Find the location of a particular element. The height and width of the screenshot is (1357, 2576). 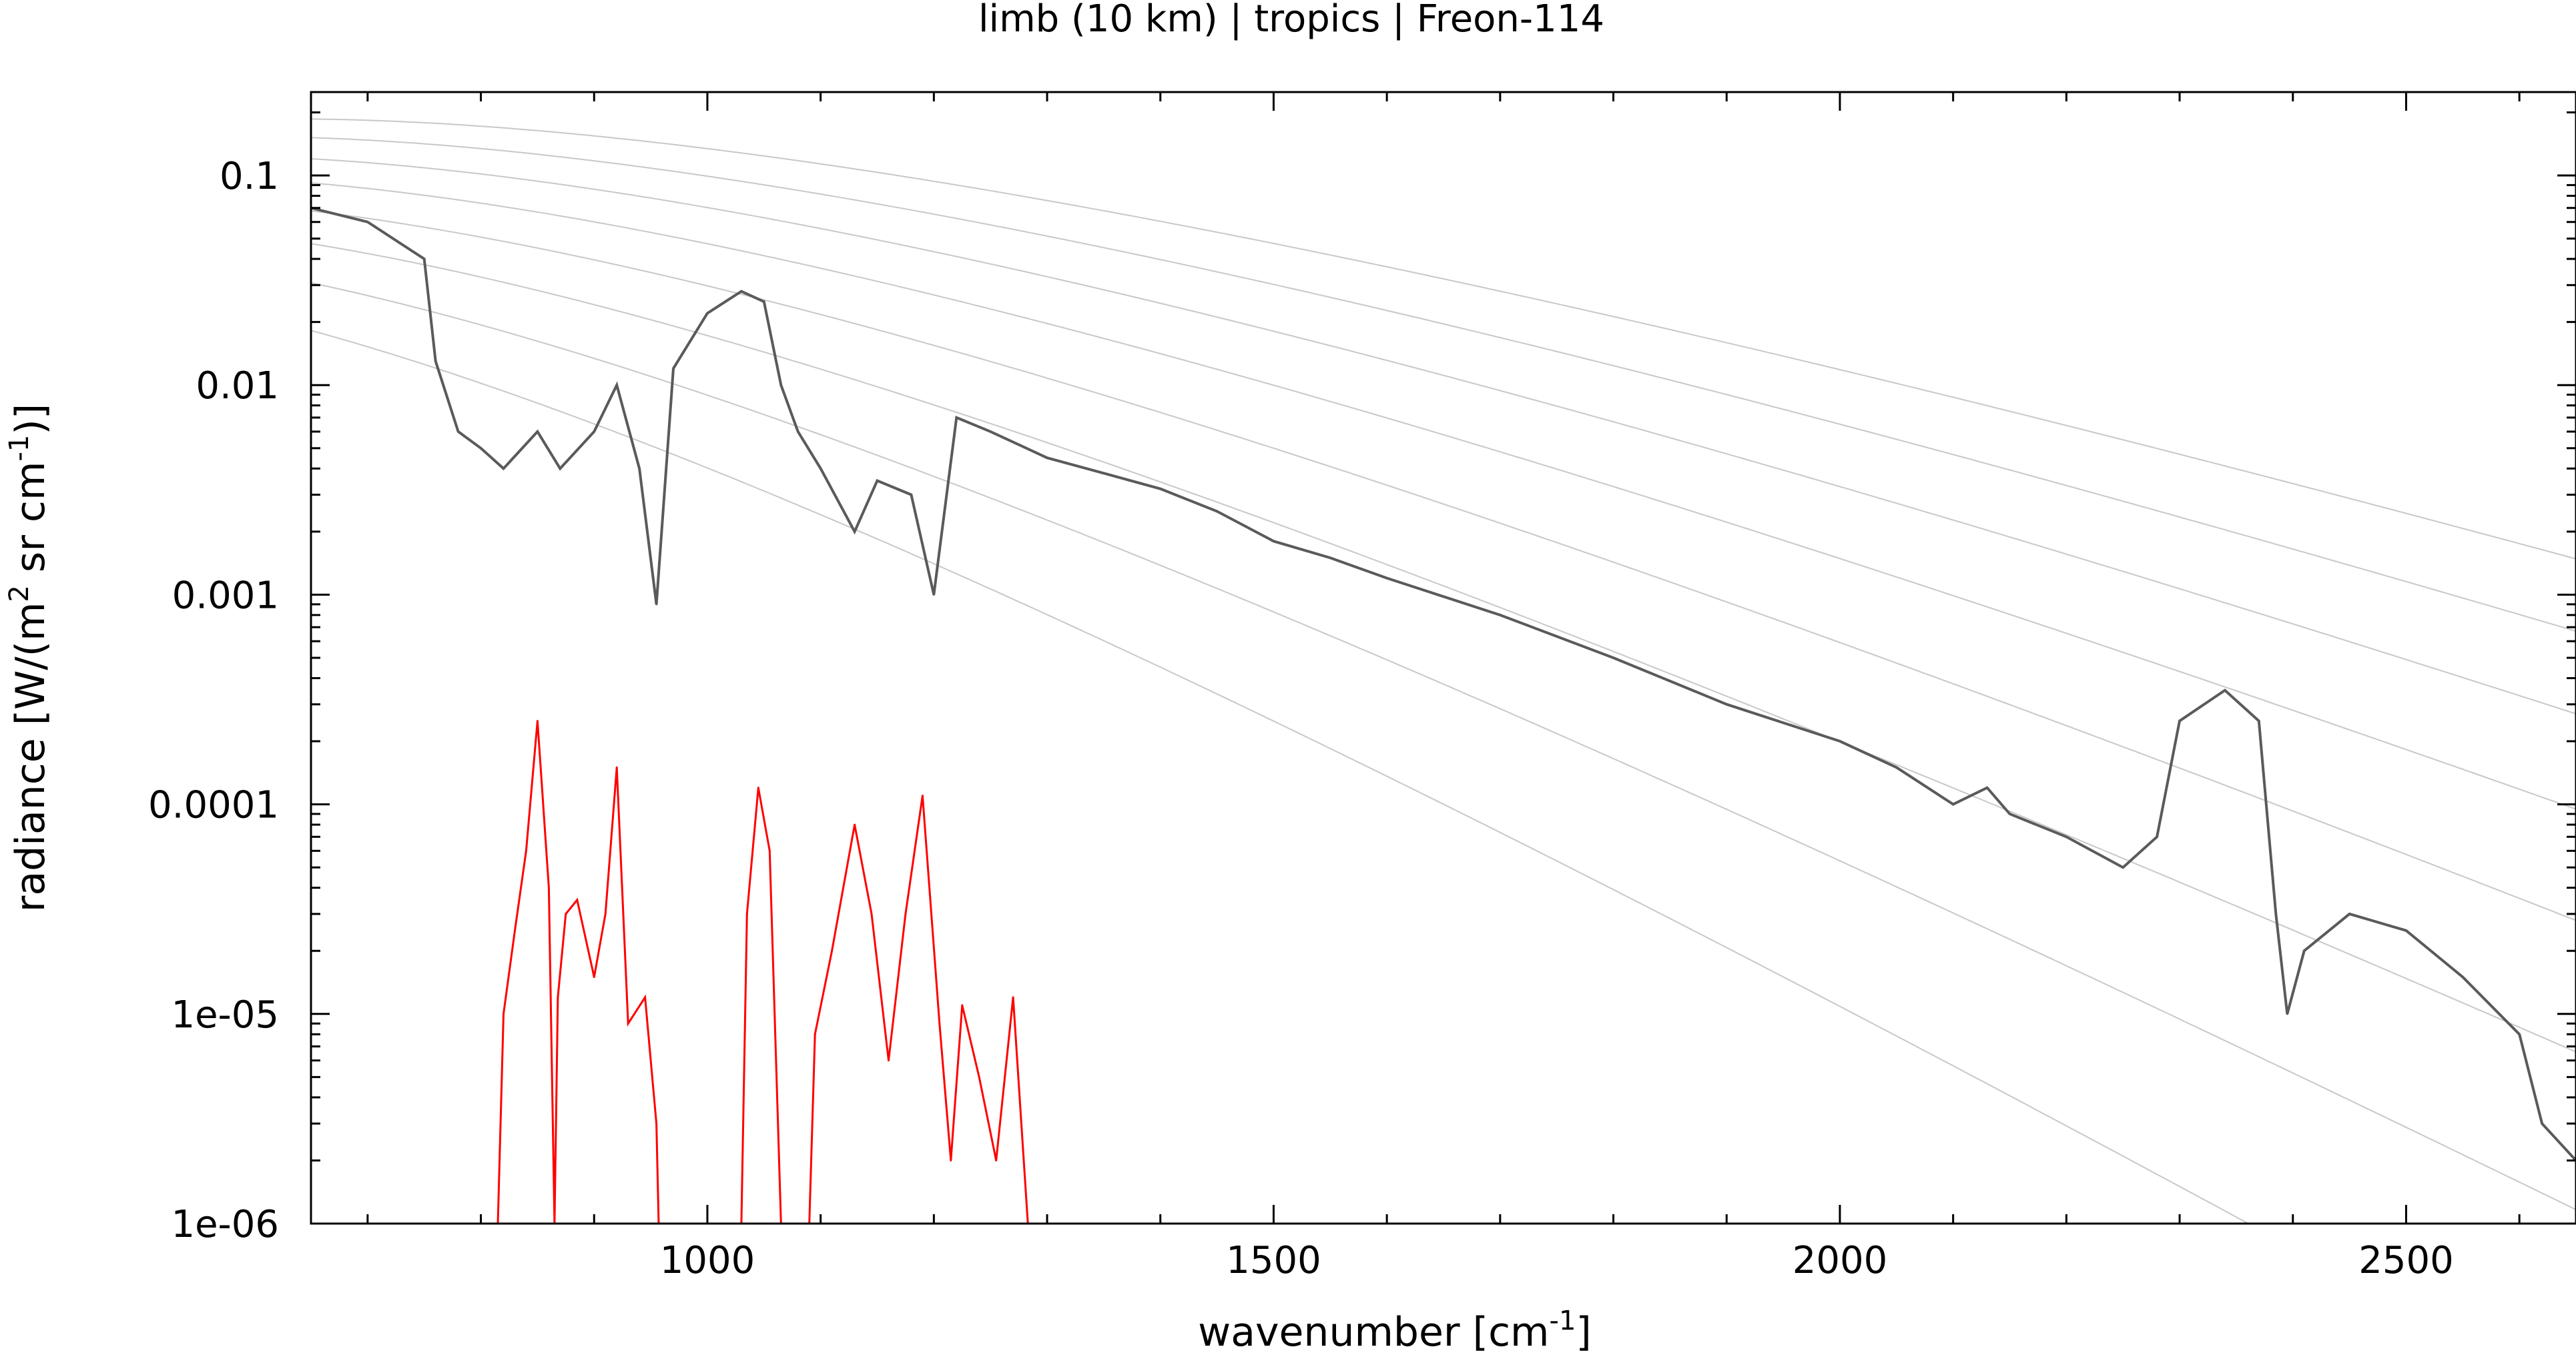

y-axis-title: radiance [W/(m2 sr cm-1)] is located at coordinates (29, 658).